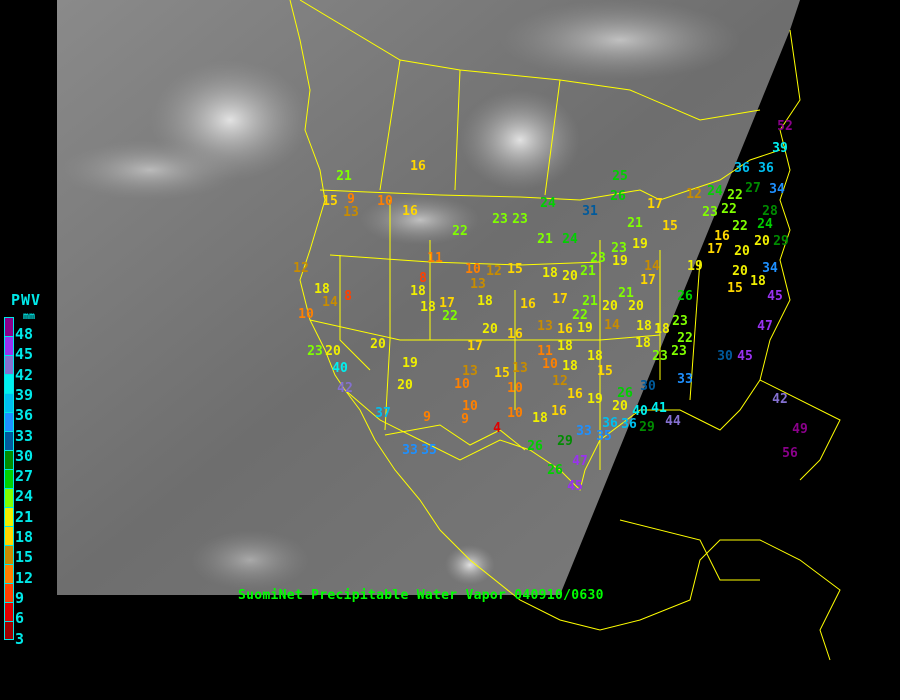 The image size is (900, 700). What do you see at coordinates (24, 435) in the screenshot?
I see `legend-label: 33` at bounding box center [24, 435].